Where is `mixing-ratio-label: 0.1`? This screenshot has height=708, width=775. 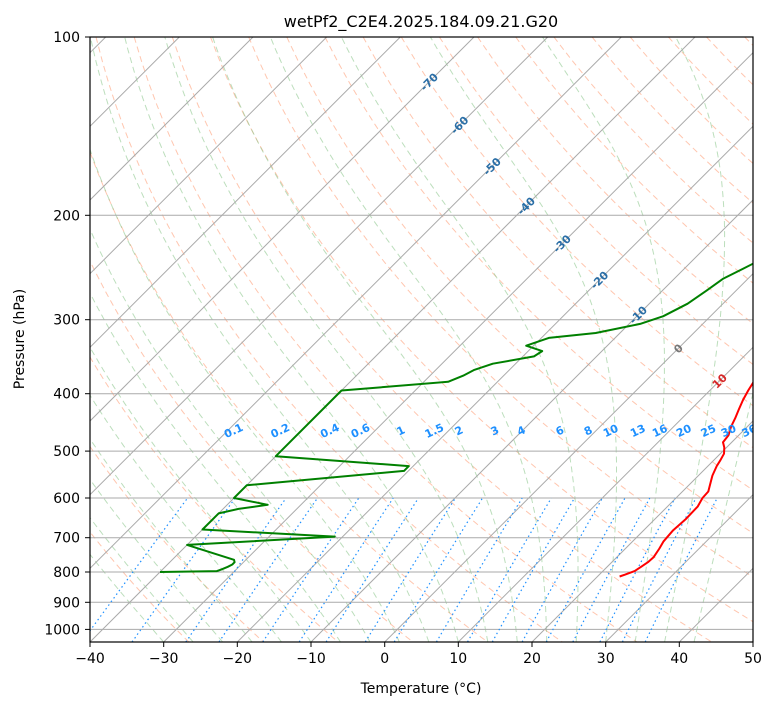
mixing-ratio-label: 0.1 is located at coordinates (233, 431).